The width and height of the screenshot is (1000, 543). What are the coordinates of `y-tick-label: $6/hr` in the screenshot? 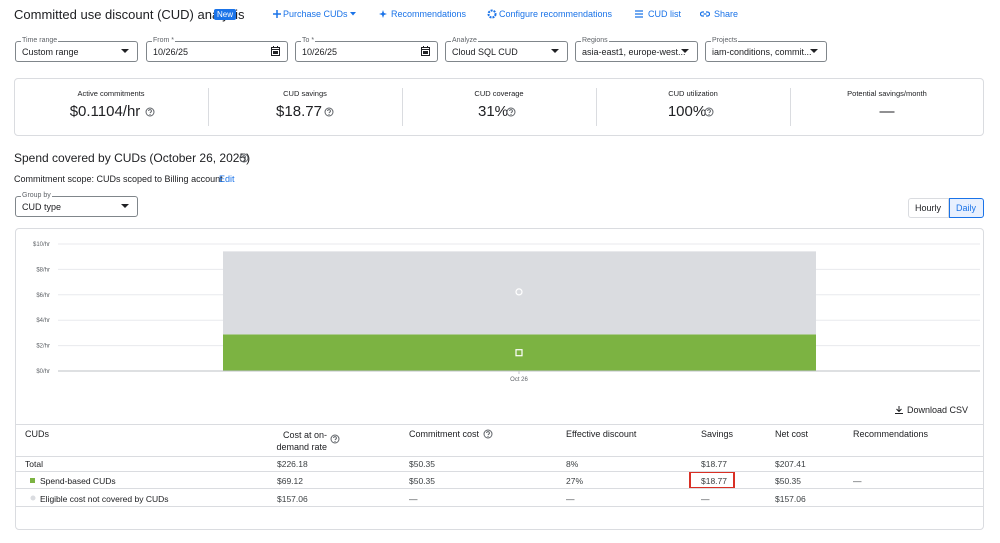 It's located at (43, 296).